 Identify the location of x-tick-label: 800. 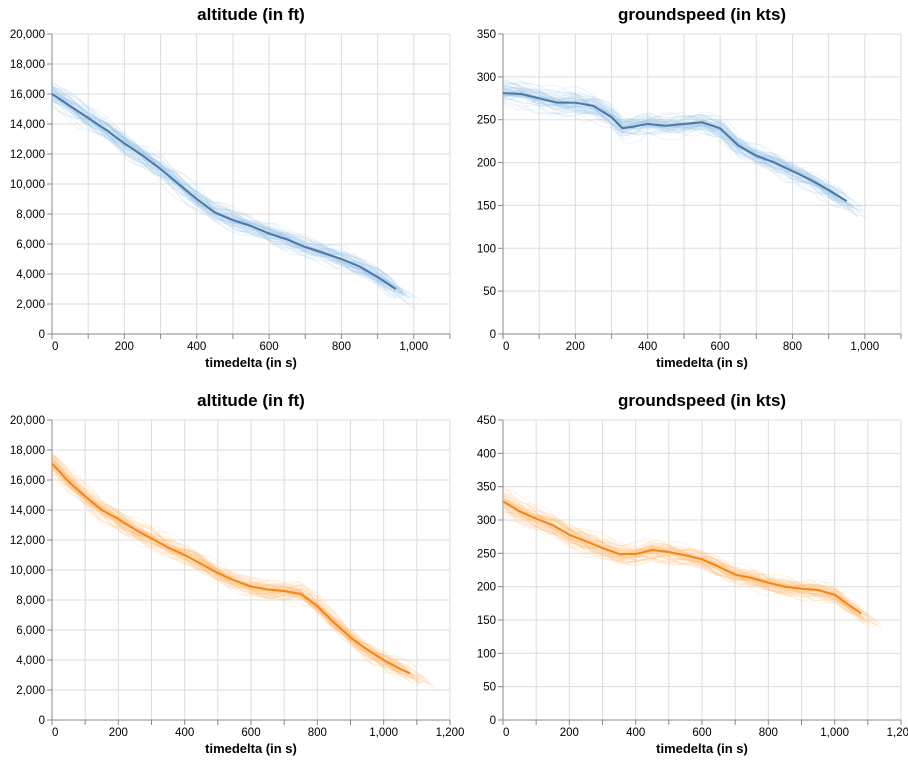
(768, 733).